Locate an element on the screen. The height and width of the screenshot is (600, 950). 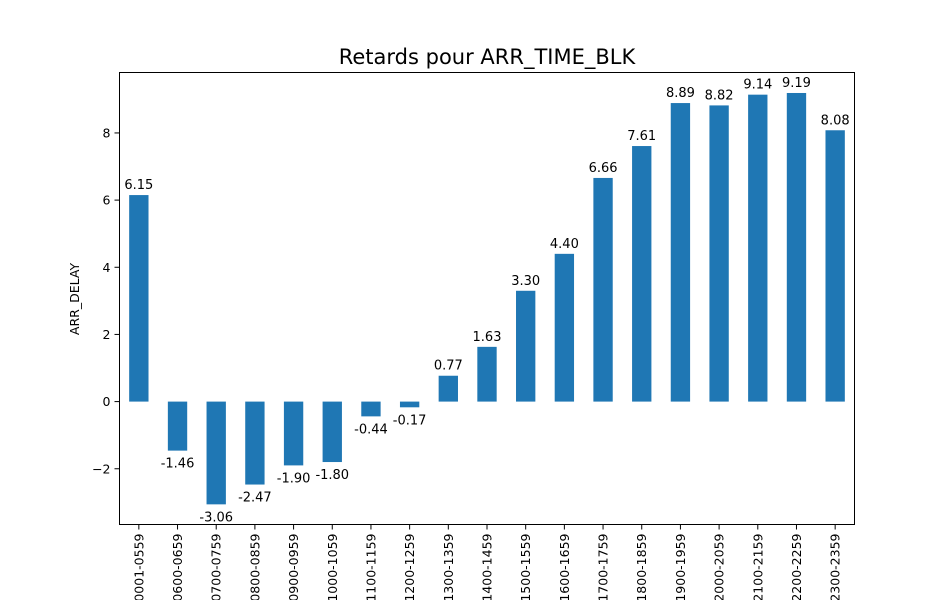
x-tick-label: 1200-1259 is located at coordinates (409, 566).